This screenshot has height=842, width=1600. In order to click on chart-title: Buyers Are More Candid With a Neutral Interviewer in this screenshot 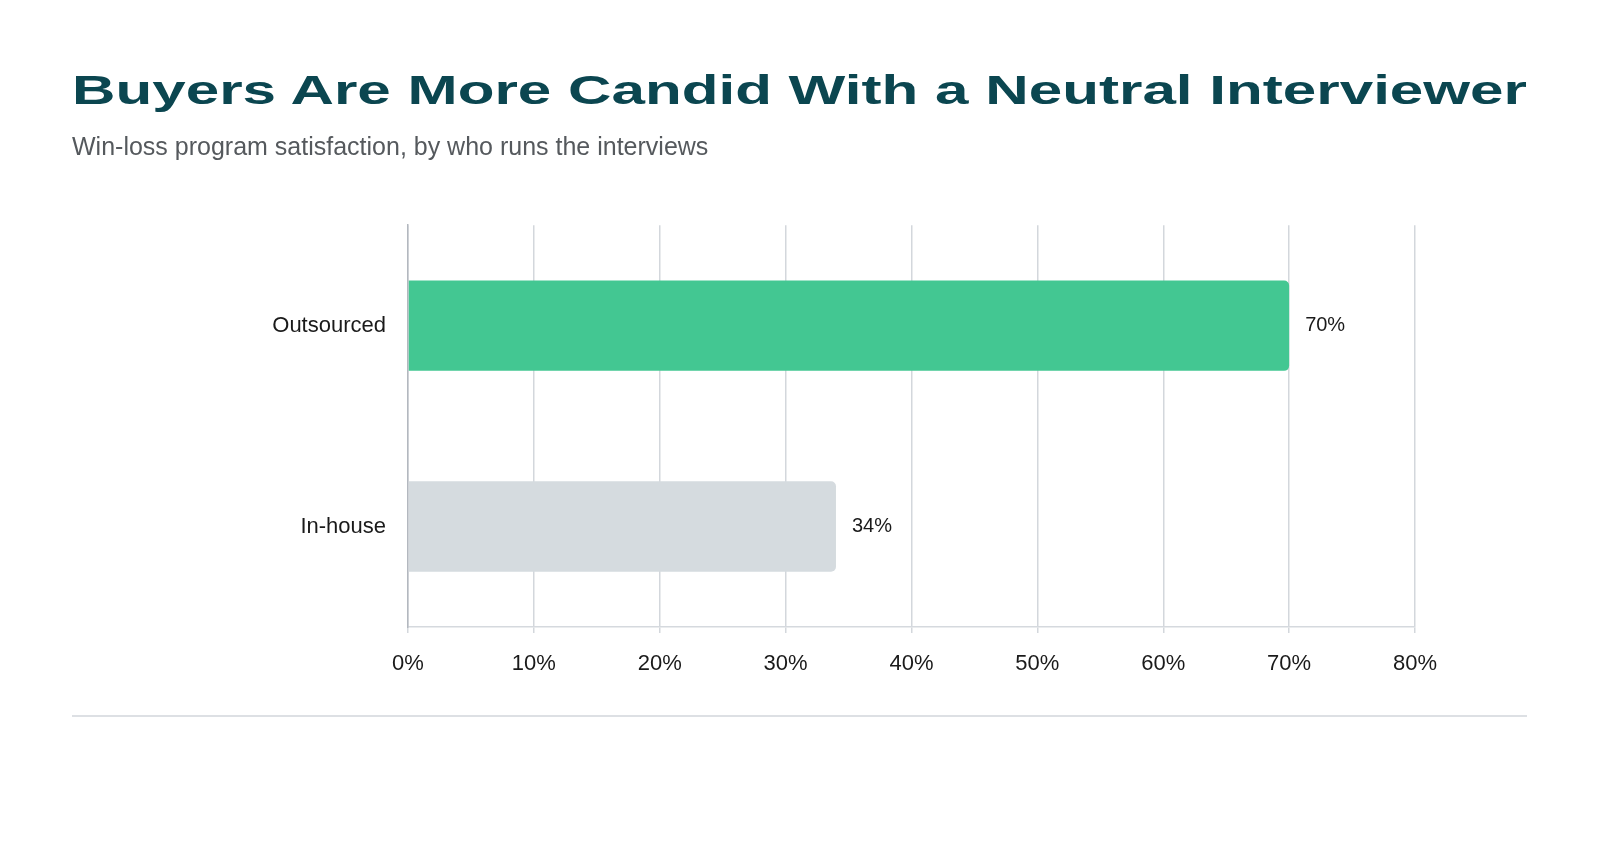, I will do `click(799, 90)`.